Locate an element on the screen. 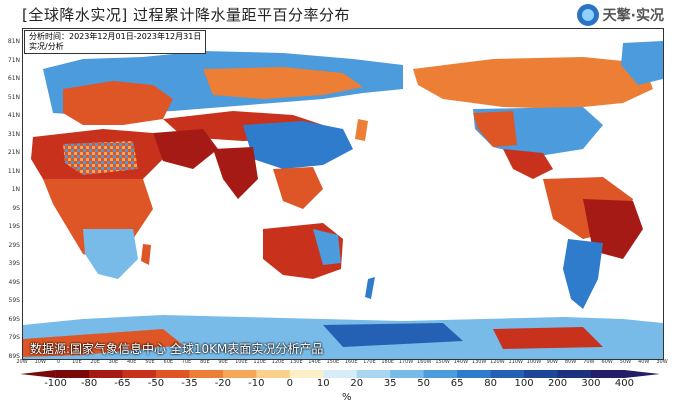 The width and height of the screenshot is (680, 409). legend-tick-label: 35 is located at coordinates (390, 383).